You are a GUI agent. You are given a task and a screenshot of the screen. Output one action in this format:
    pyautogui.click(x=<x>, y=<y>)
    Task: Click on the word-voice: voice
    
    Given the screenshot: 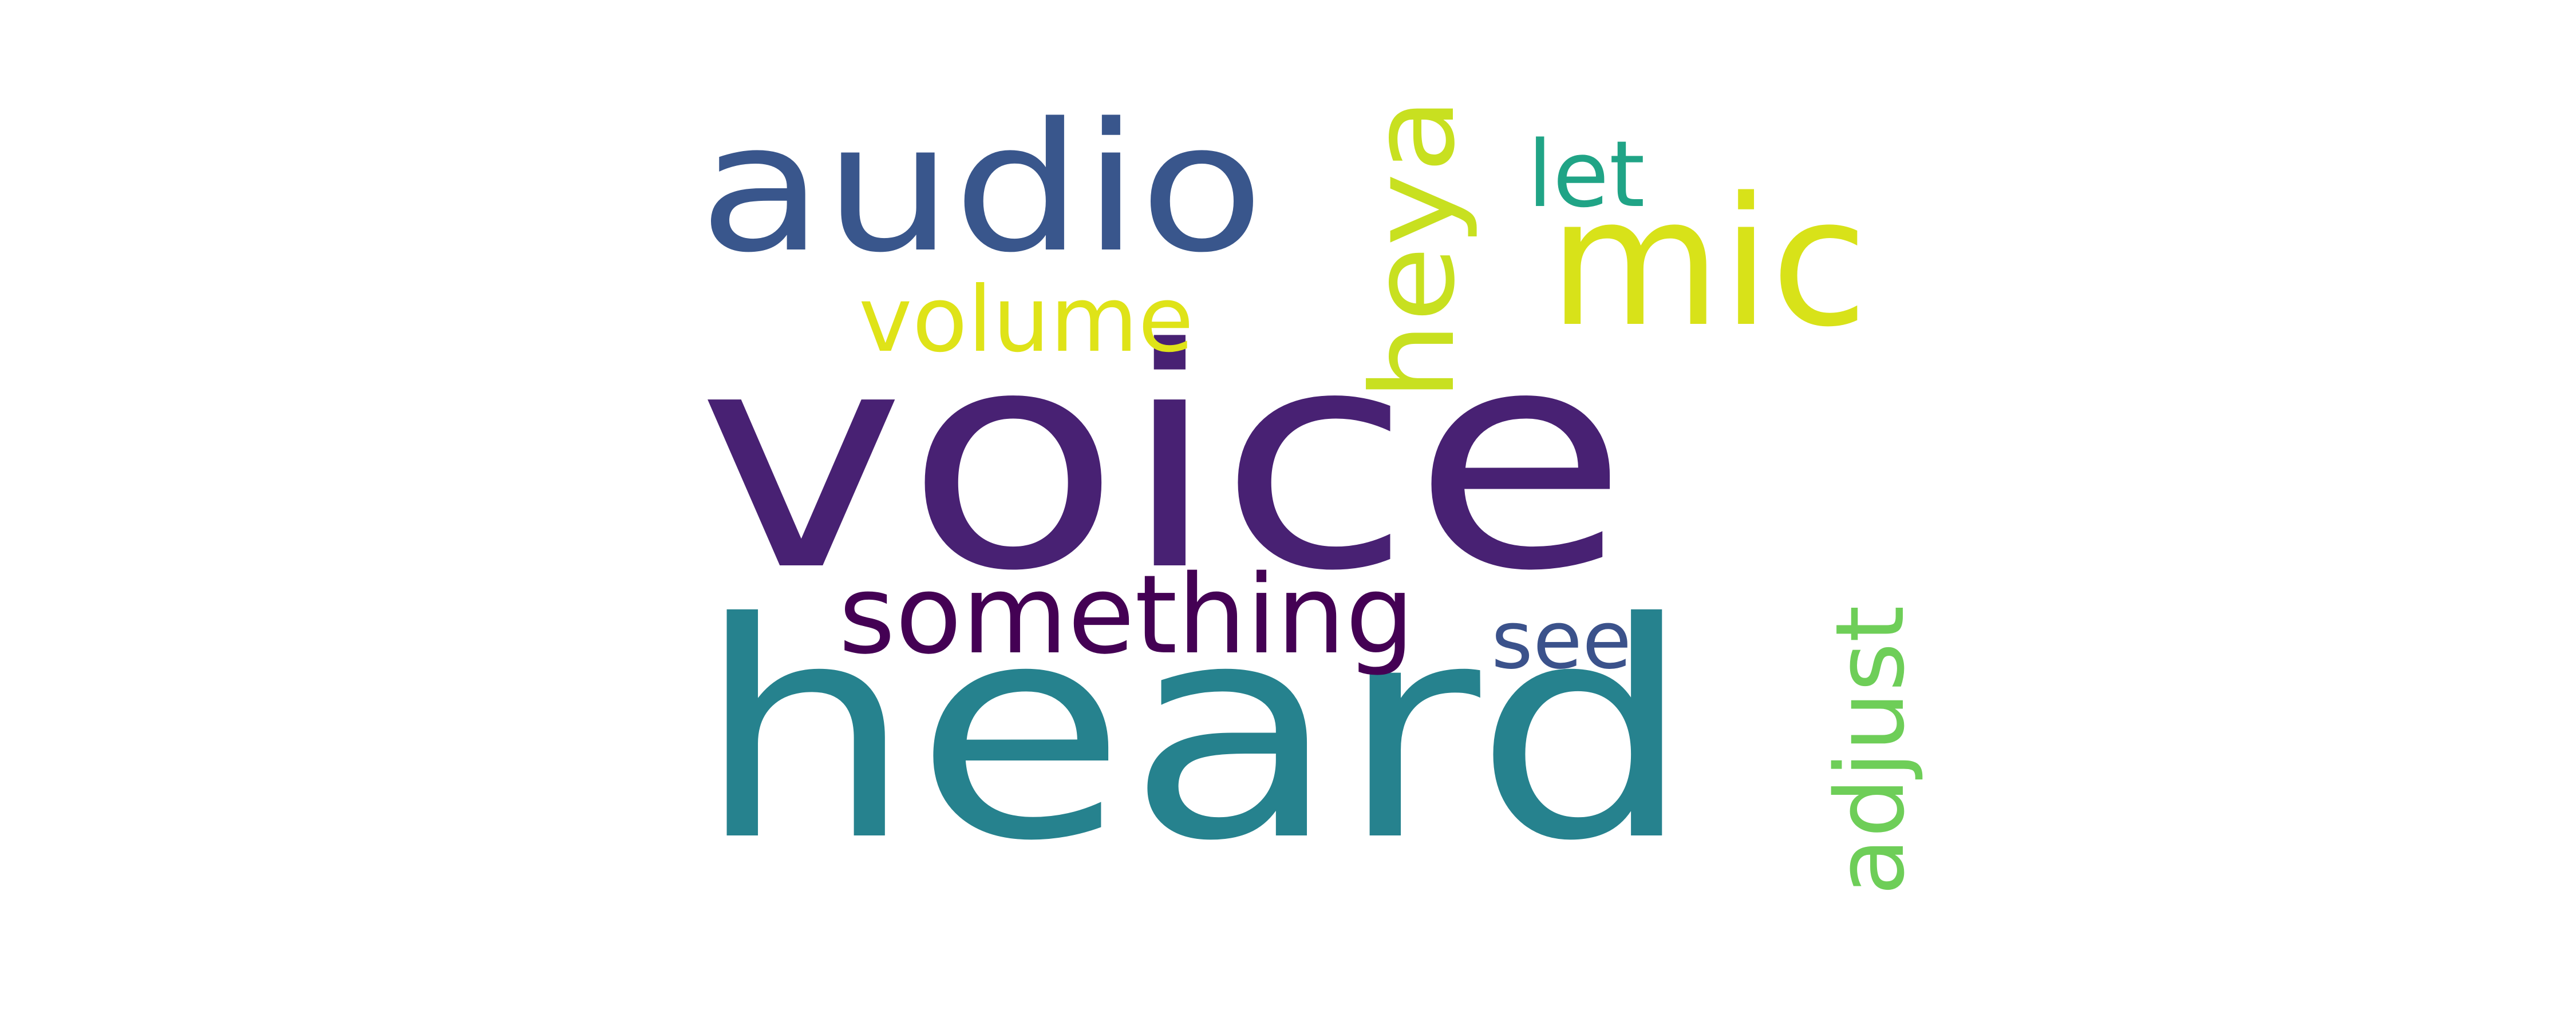 What is the action you would take?
    pyautogui.click(x=1163, y=460)
    